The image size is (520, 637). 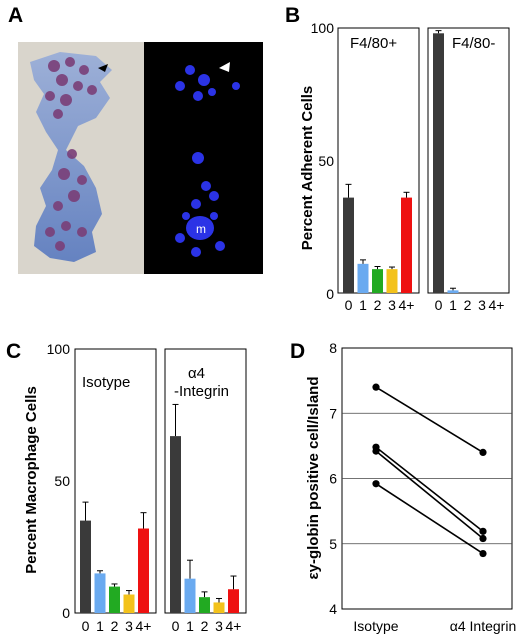 I want to click on subpanel-label: Isotype, so click(x=106, y=382).